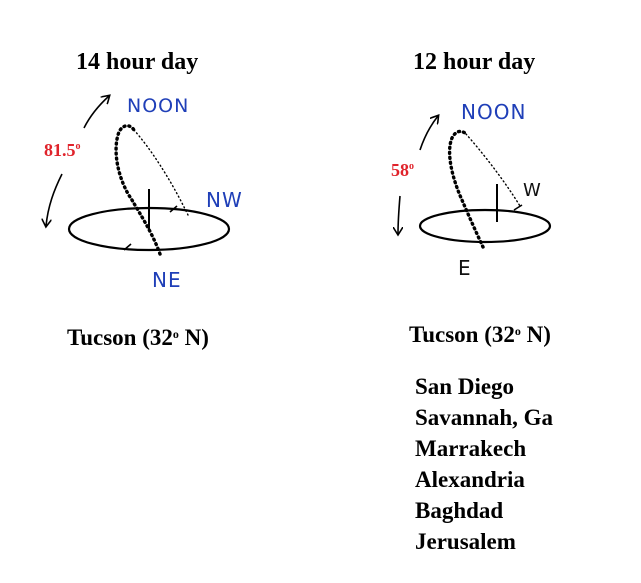 The width and height of the screenshot is (641, 583). Describe the element at coordinates (465, 268) in the screenshot. I see `right-rise-label: E` at that location.